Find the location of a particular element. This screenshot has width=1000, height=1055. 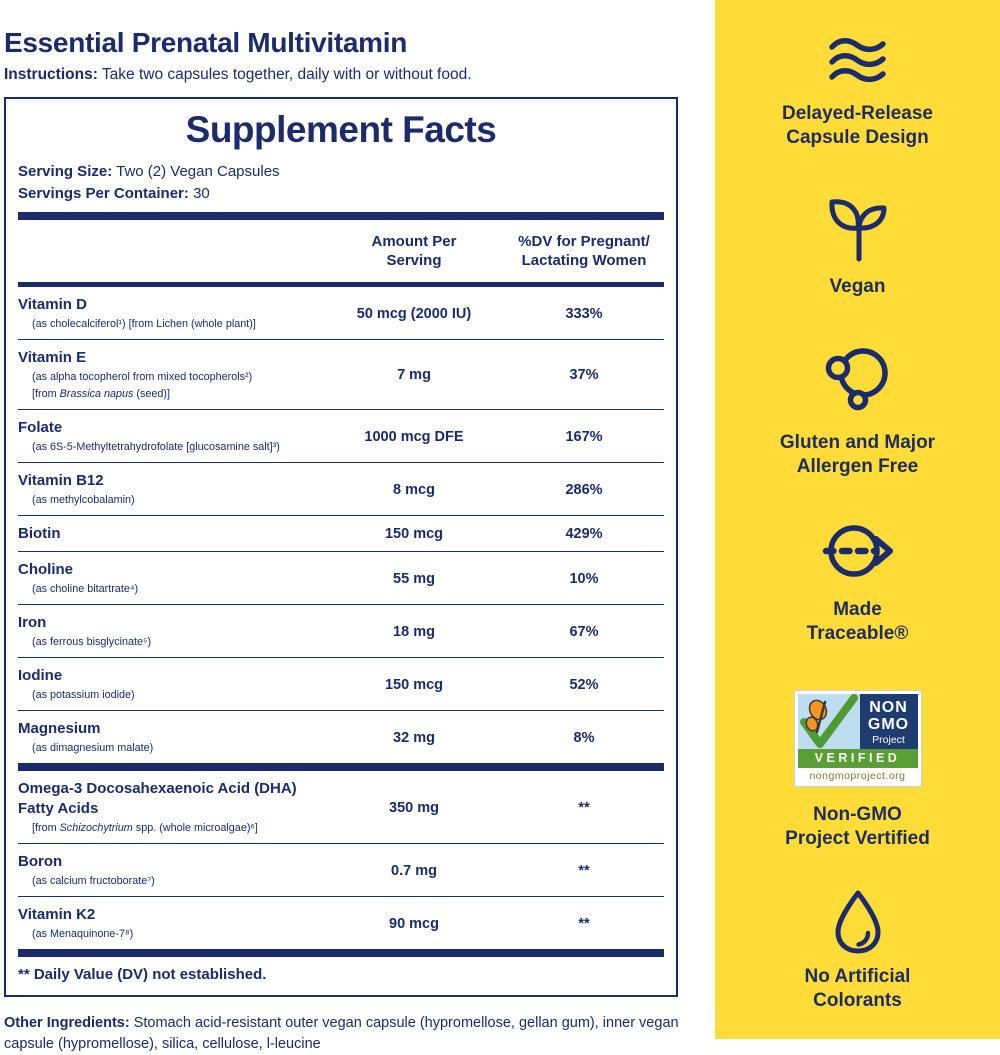

nutrient-sources: (as calcium fructoborate⁷) is located at coordinates (171, 881).